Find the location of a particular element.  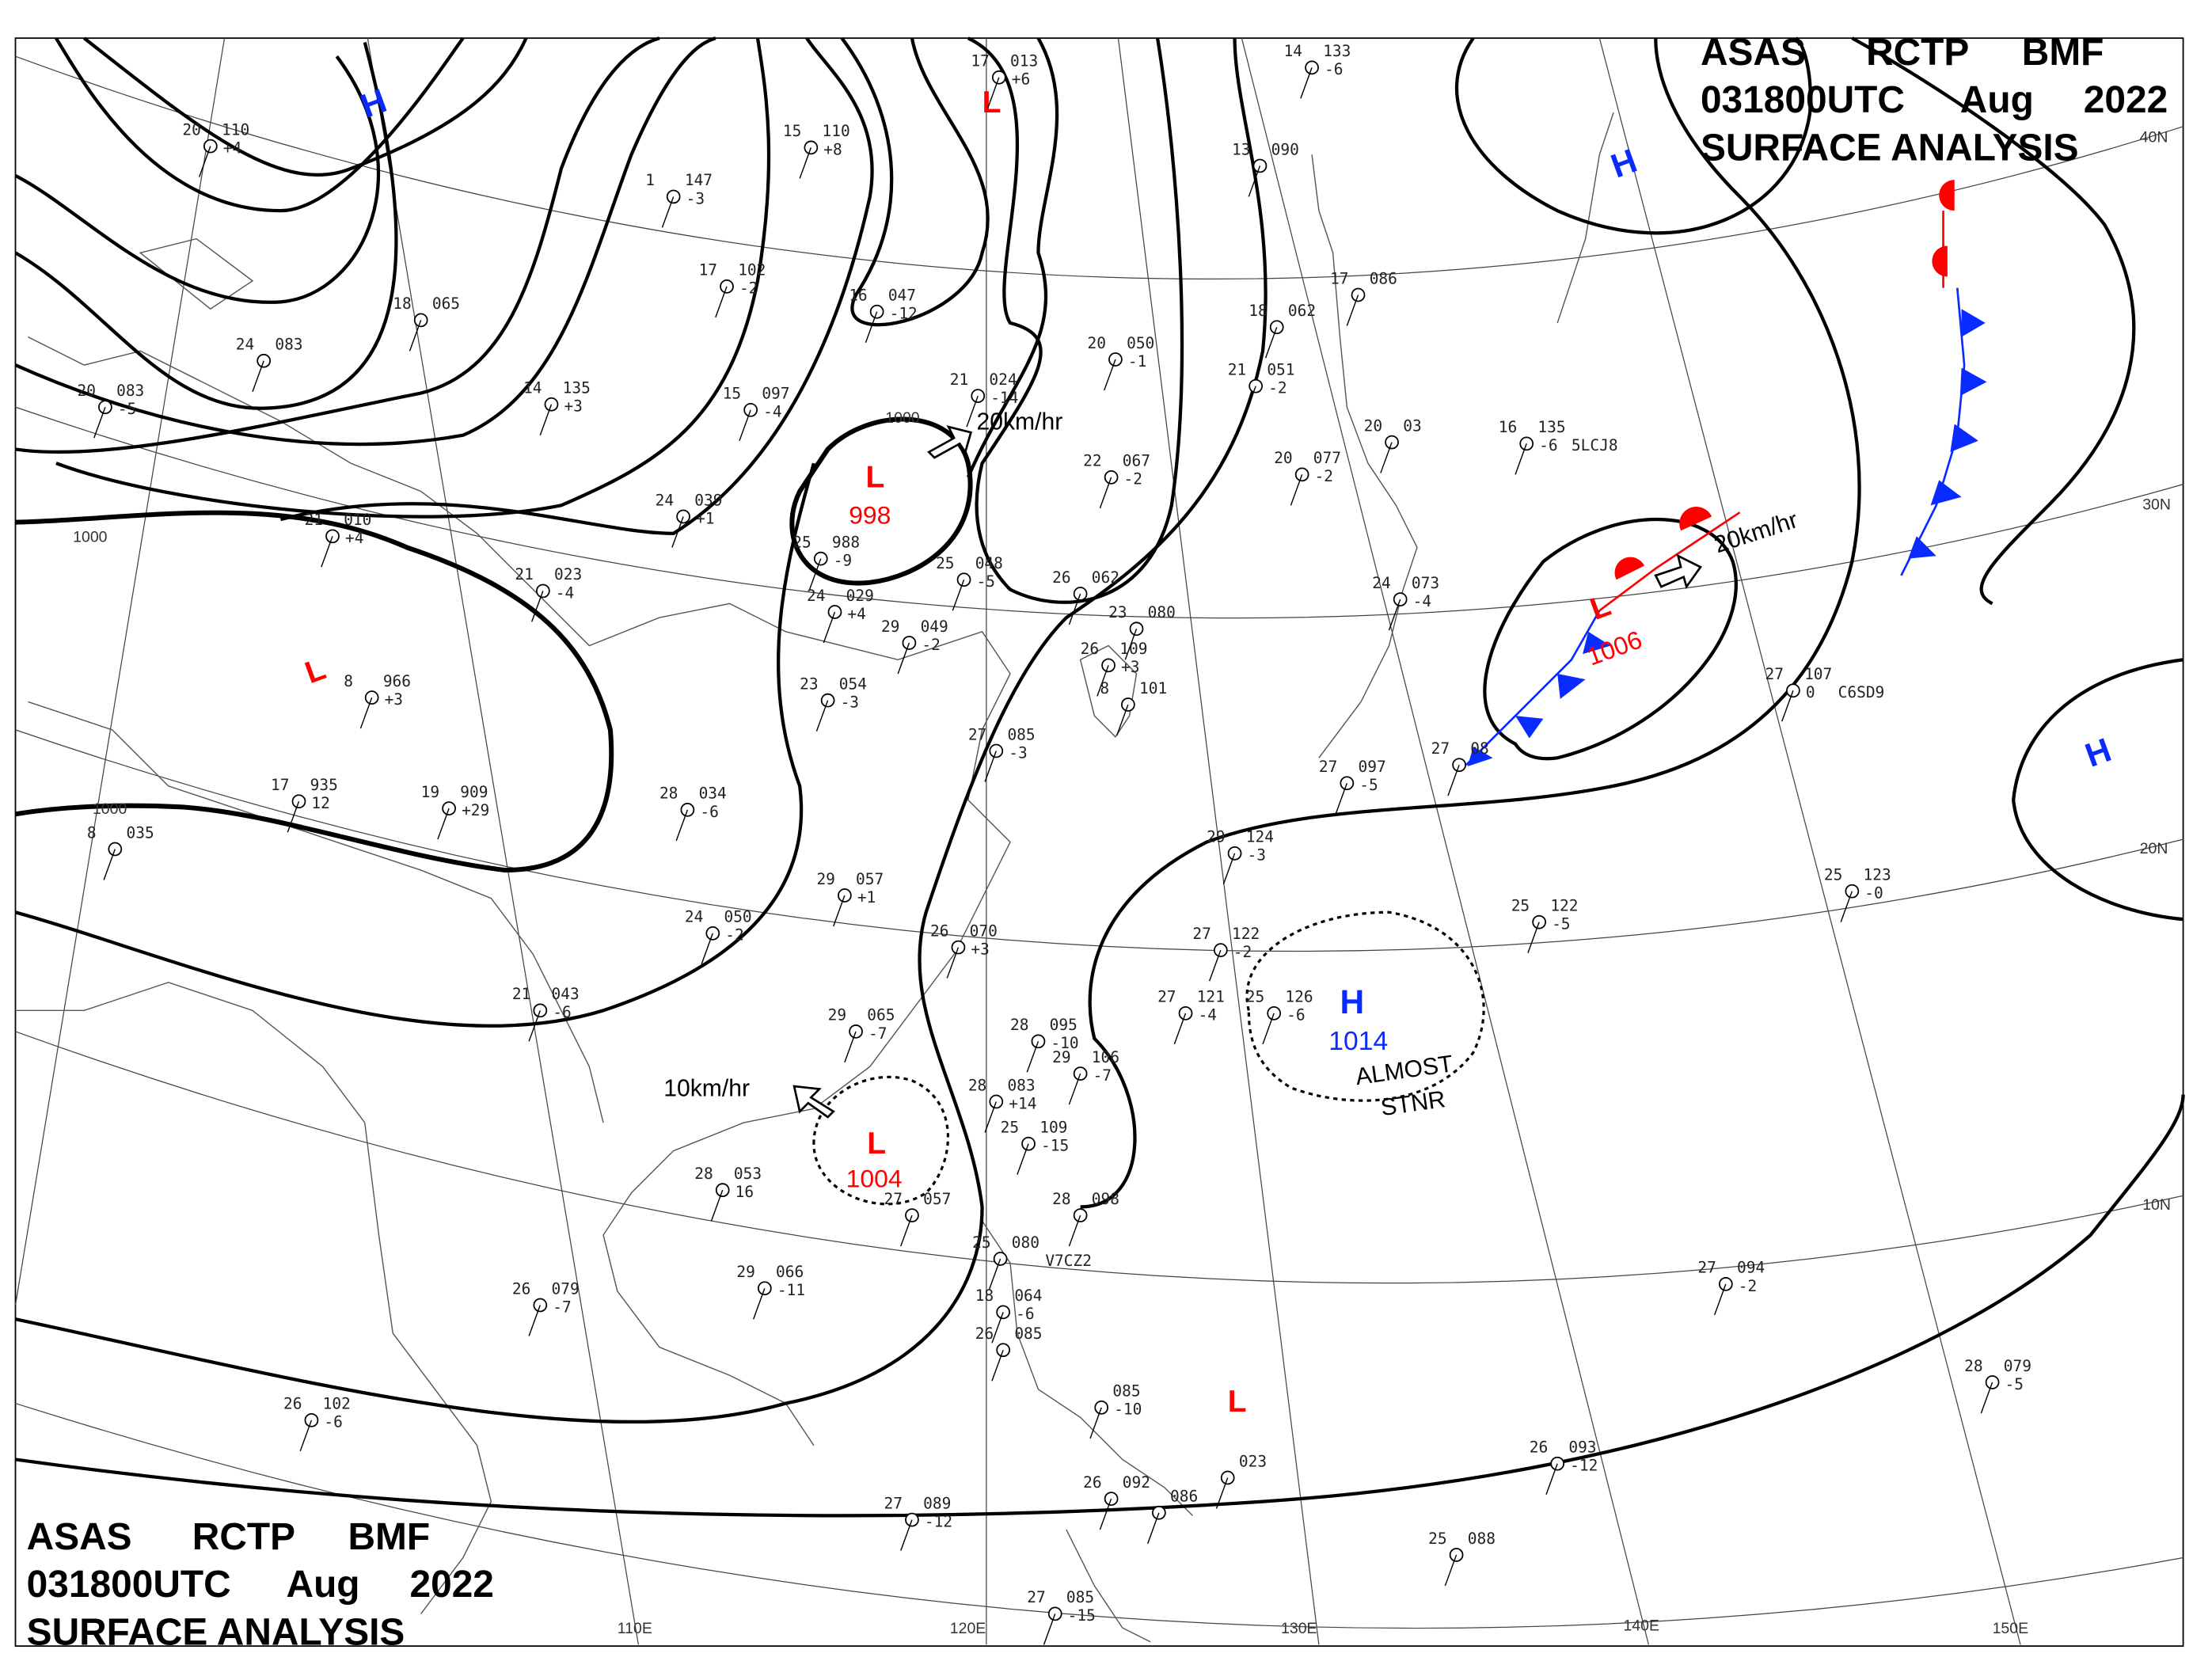

station-plot: 8 035 is located at coordinates (120, 851).